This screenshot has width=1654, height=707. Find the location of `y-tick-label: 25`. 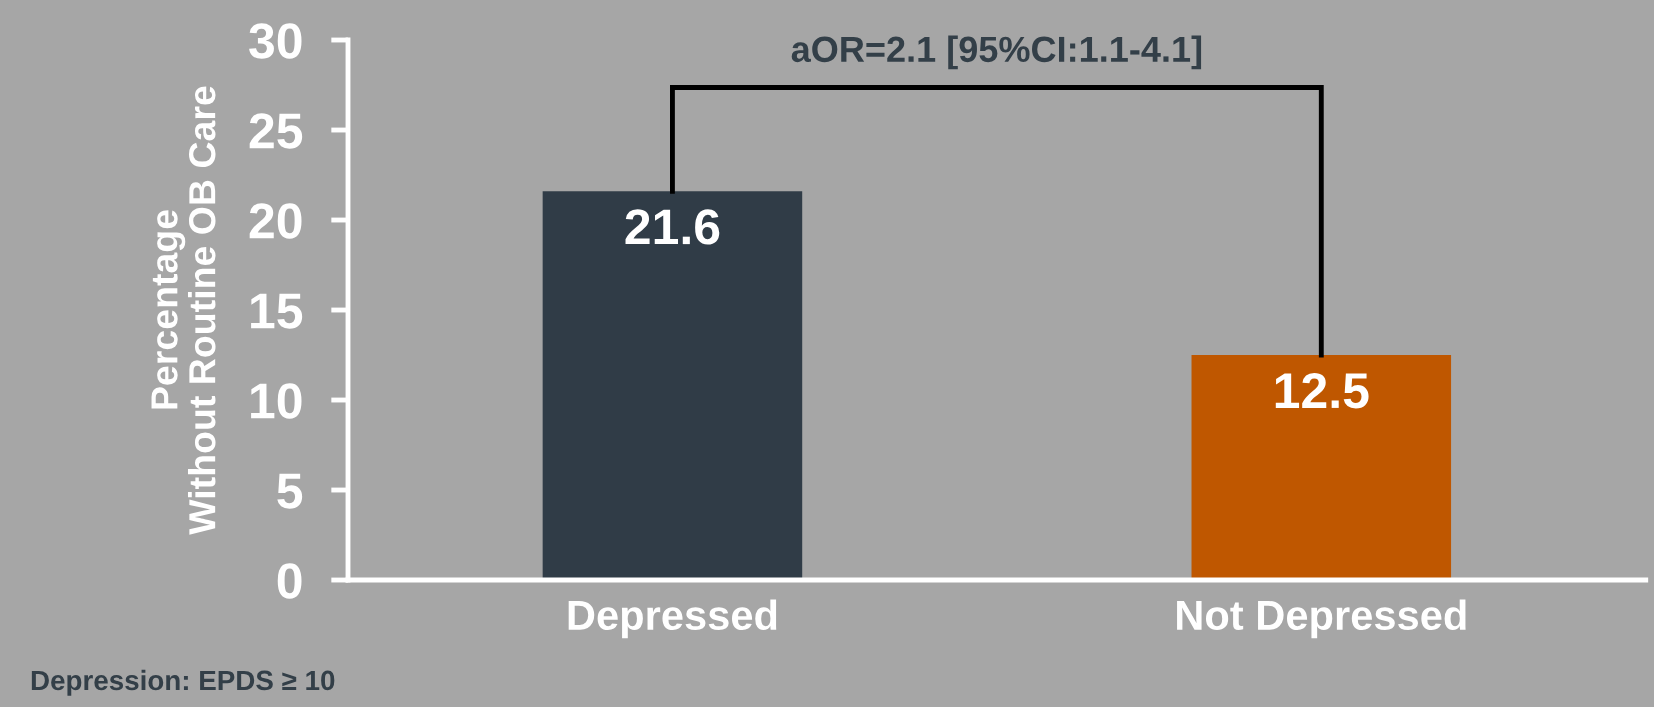

y-tick-label: 25 is located at coordinates (276, 131).